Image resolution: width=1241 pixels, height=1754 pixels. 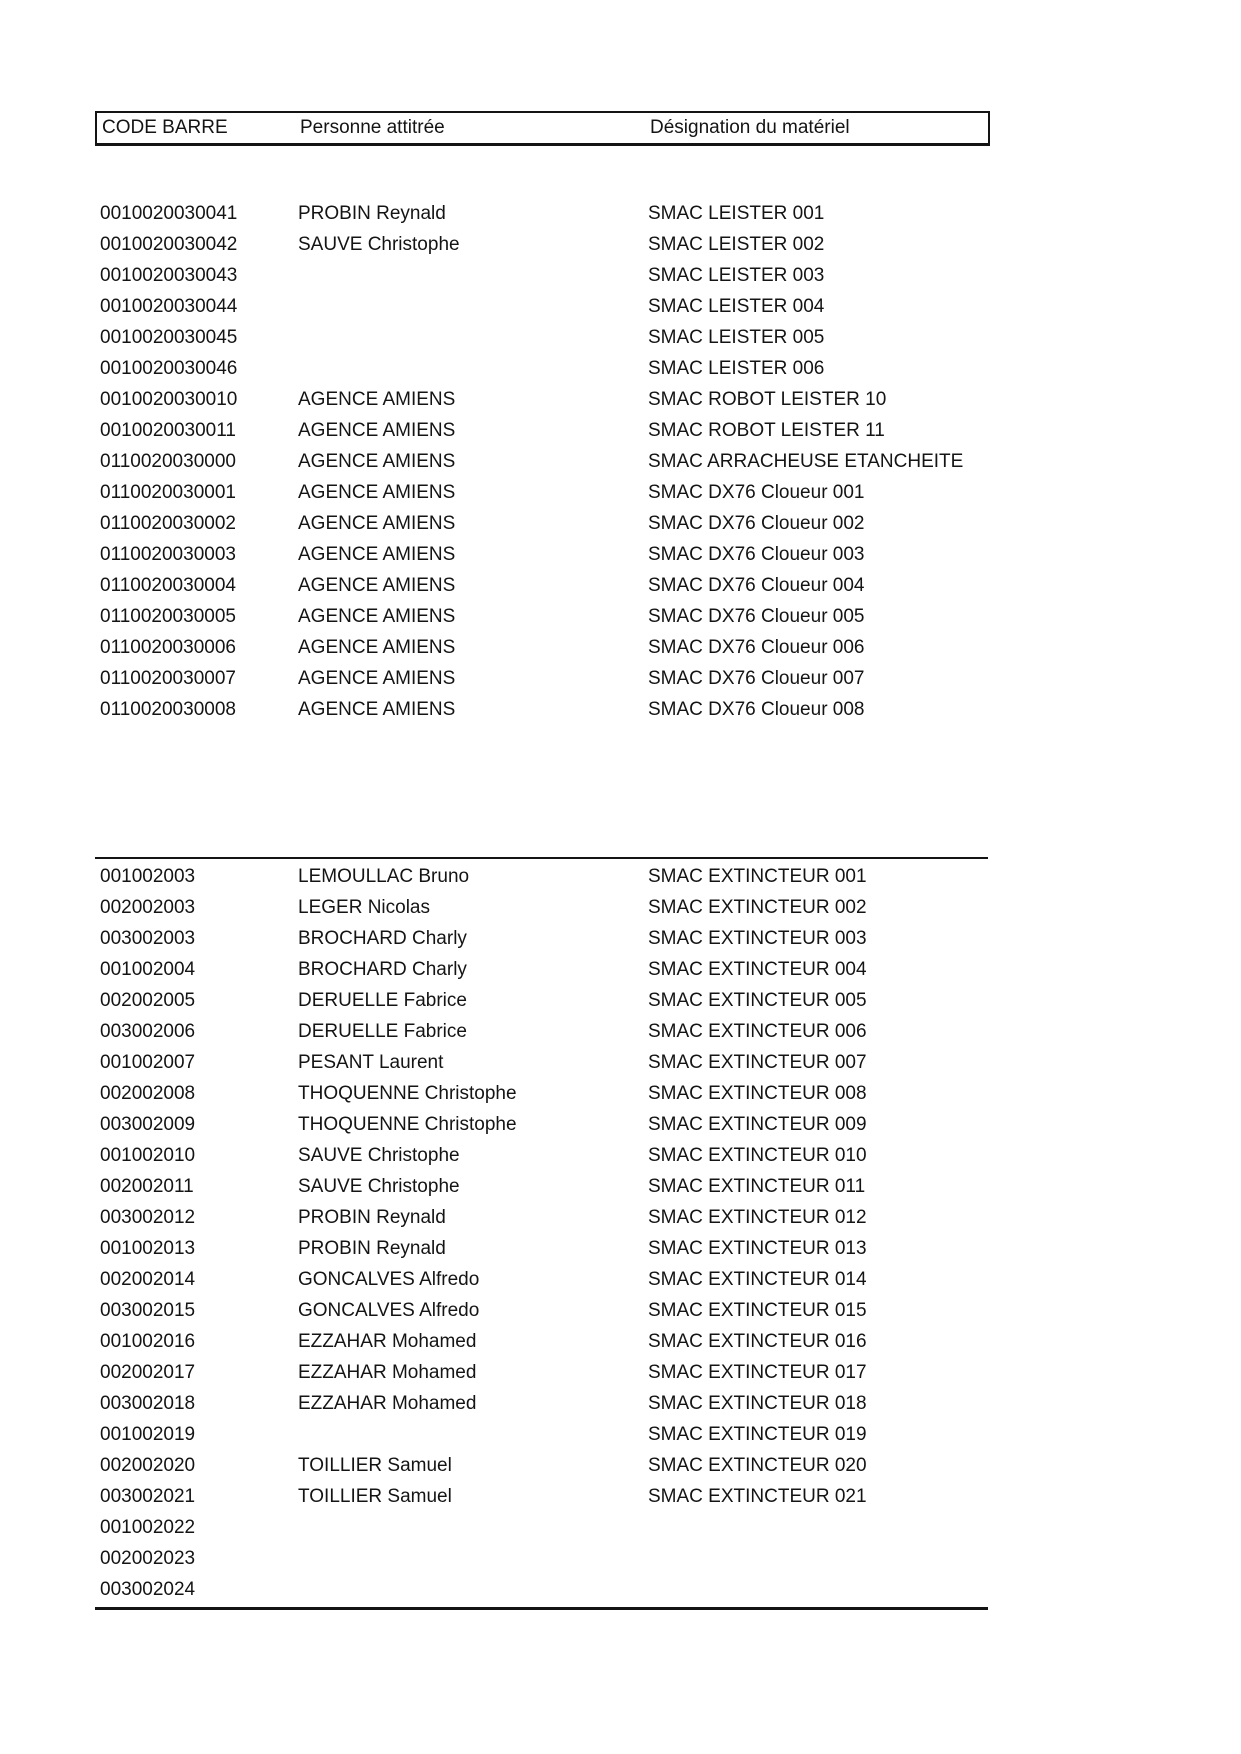 What do you see at coordinates (757, 1279) in the screenshot?
I see `cell-designation: SMAC EXTINCTEUR 014` at bounding box center [757, 1279].